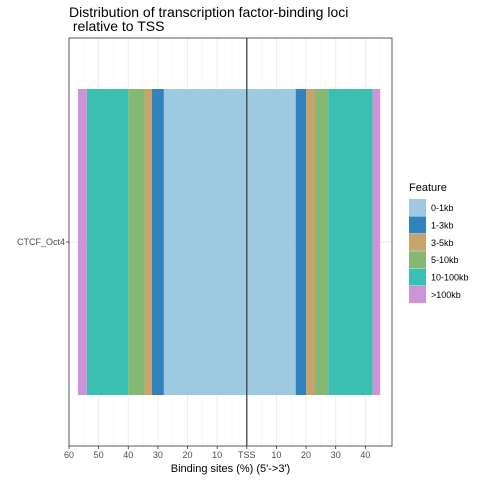  What do you see at coordinates (445, 260) in the screenshot?
I see `legend-label-3: 5-10kb` at bounding box center [445, 260].